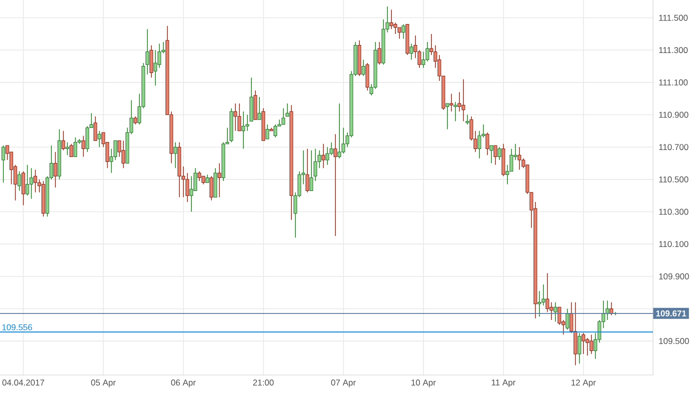  I want to click on ref-line-label: 109.556, so click(17, 327).